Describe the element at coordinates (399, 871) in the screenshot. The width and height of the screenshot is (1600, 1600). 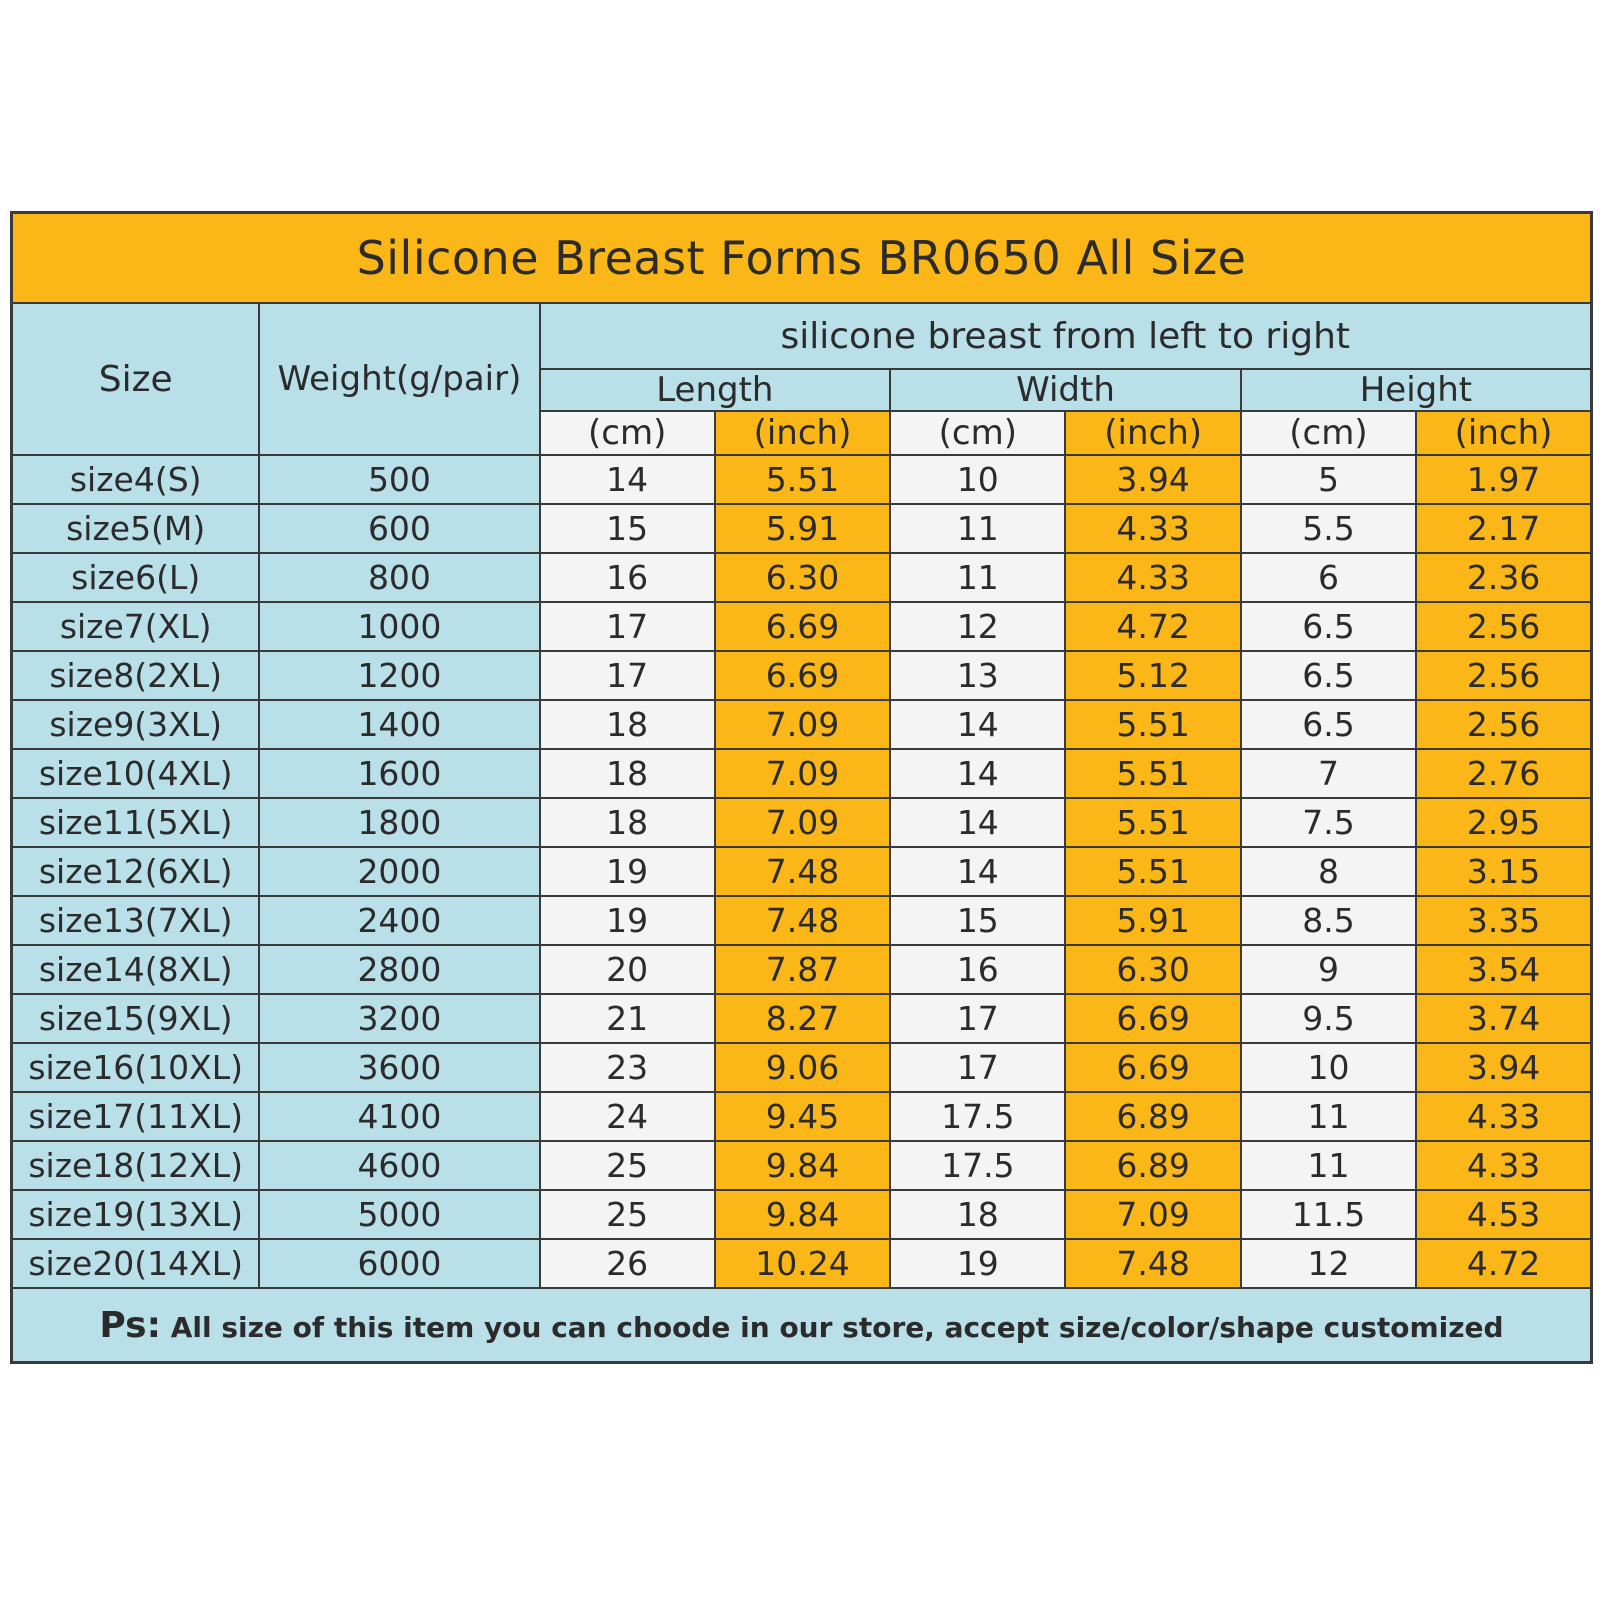
I see `weight-cell: 2000` at that location.